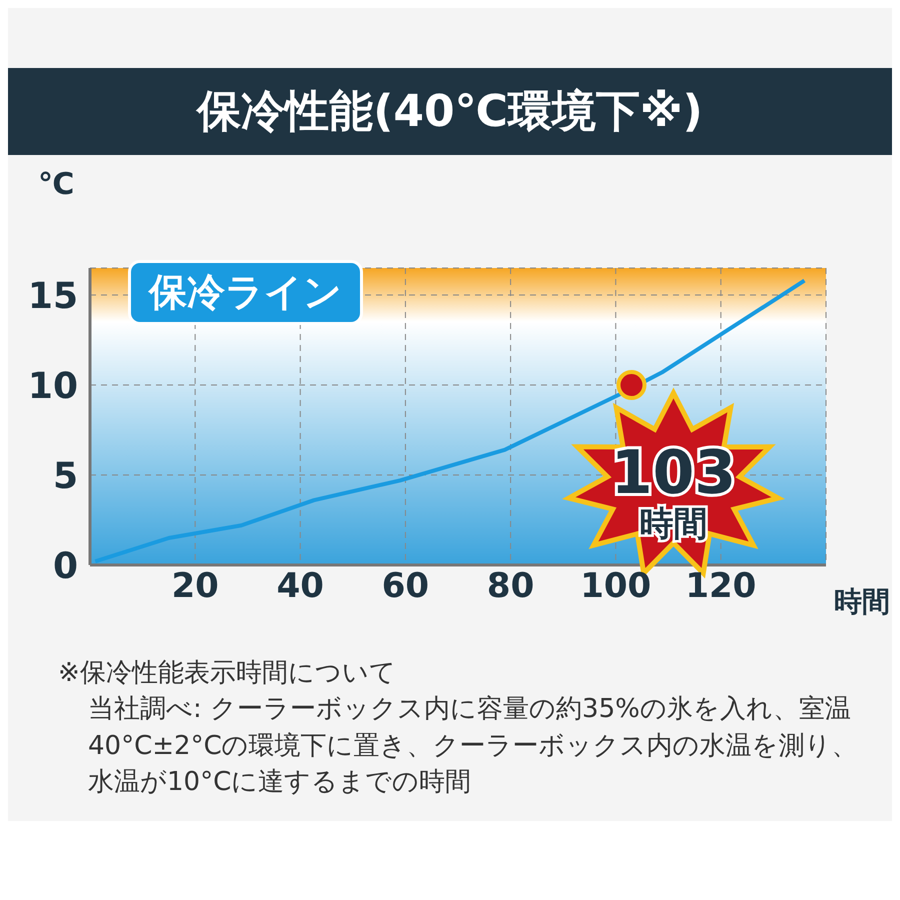  What do you see at coordinates (673, 491) in the screenshot?
I see `annotation: 103 時間` at bounding box center [673, 491].